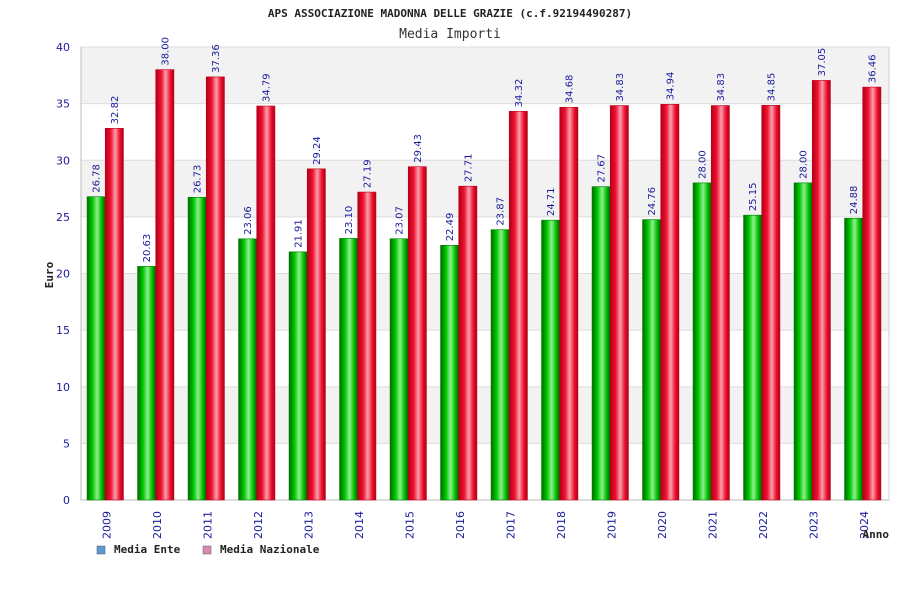 This screenshot has height=600, width=900. Describe the element at coordinates (266, 303) in the screenshot. I see `bar-media-nazionale-2012` at that location.